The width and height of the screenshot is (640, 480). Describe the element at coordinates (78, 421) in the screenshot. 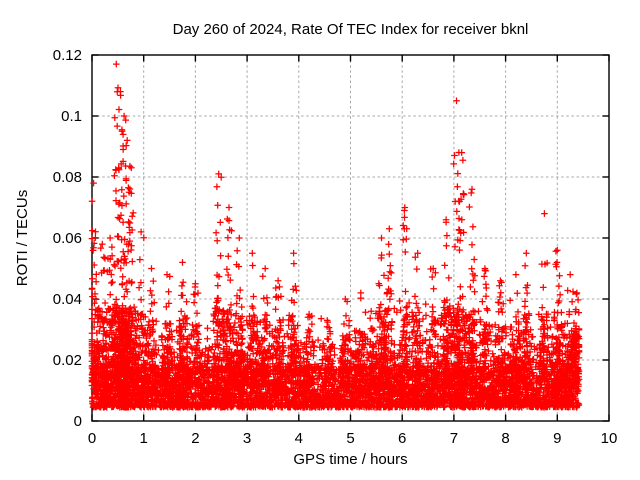

I see `y-tick-label: 0` at that location.